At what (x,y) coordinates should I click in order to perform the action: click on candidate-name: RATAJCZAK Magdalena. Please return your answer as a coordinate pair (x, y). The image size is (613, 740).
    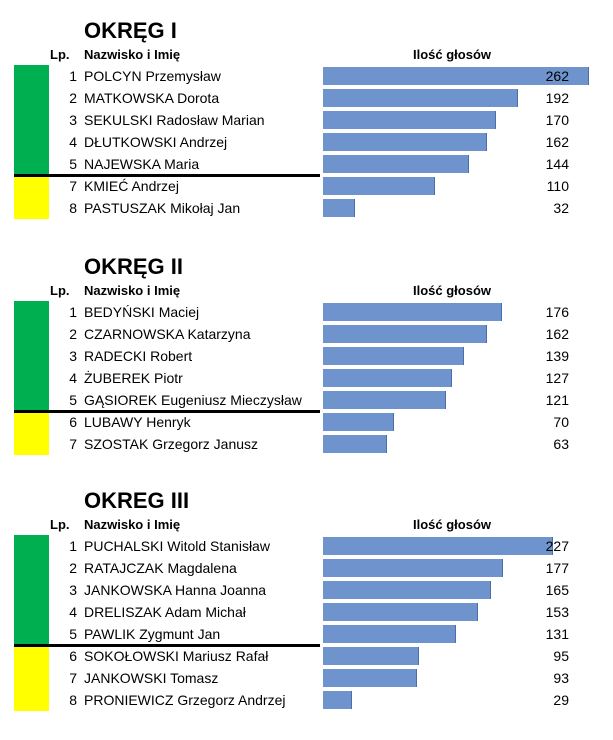
    Looking at the image, I should click on (160, 568).